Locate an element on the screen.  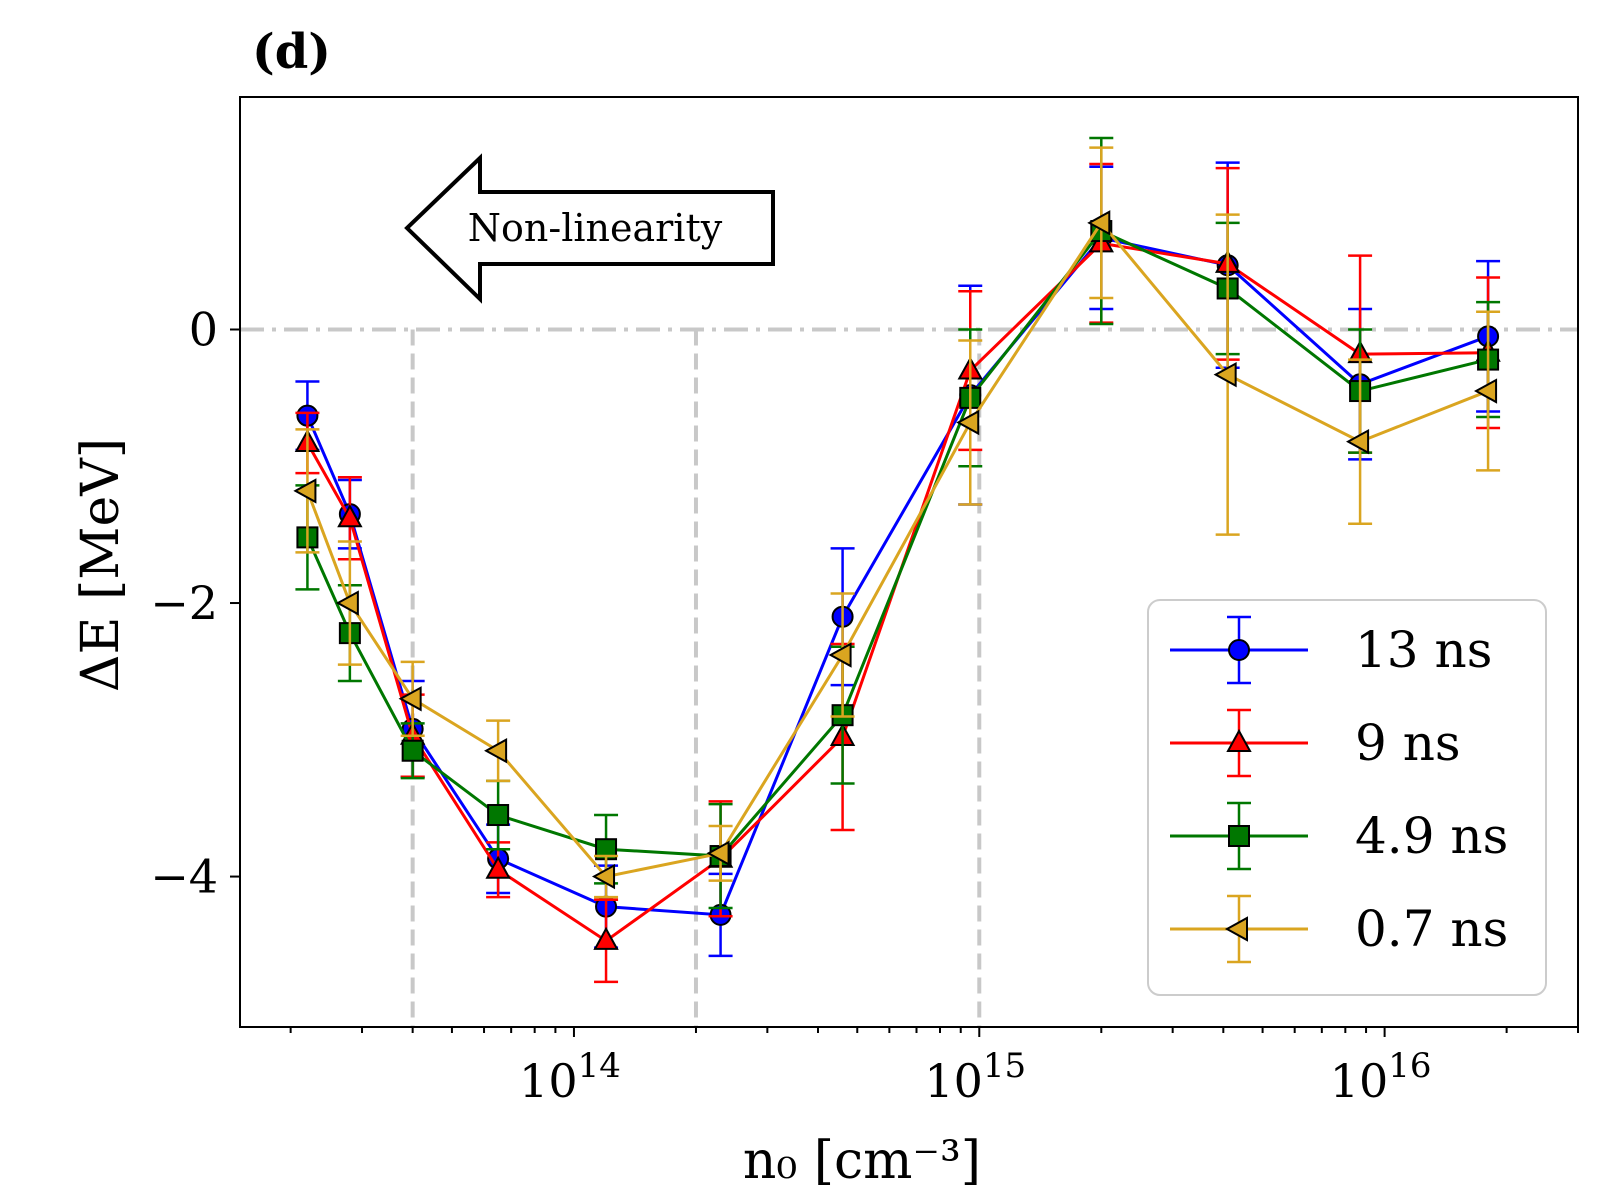
non-linearity-annotation: Non-linearity is located at coordinates (589, 228).